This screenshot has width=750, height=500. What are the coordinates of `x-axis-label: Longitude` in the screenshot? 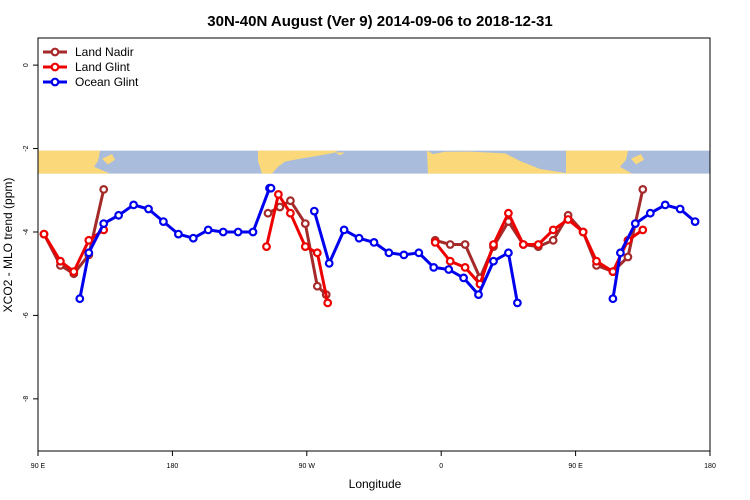 It's located at (375, 484).